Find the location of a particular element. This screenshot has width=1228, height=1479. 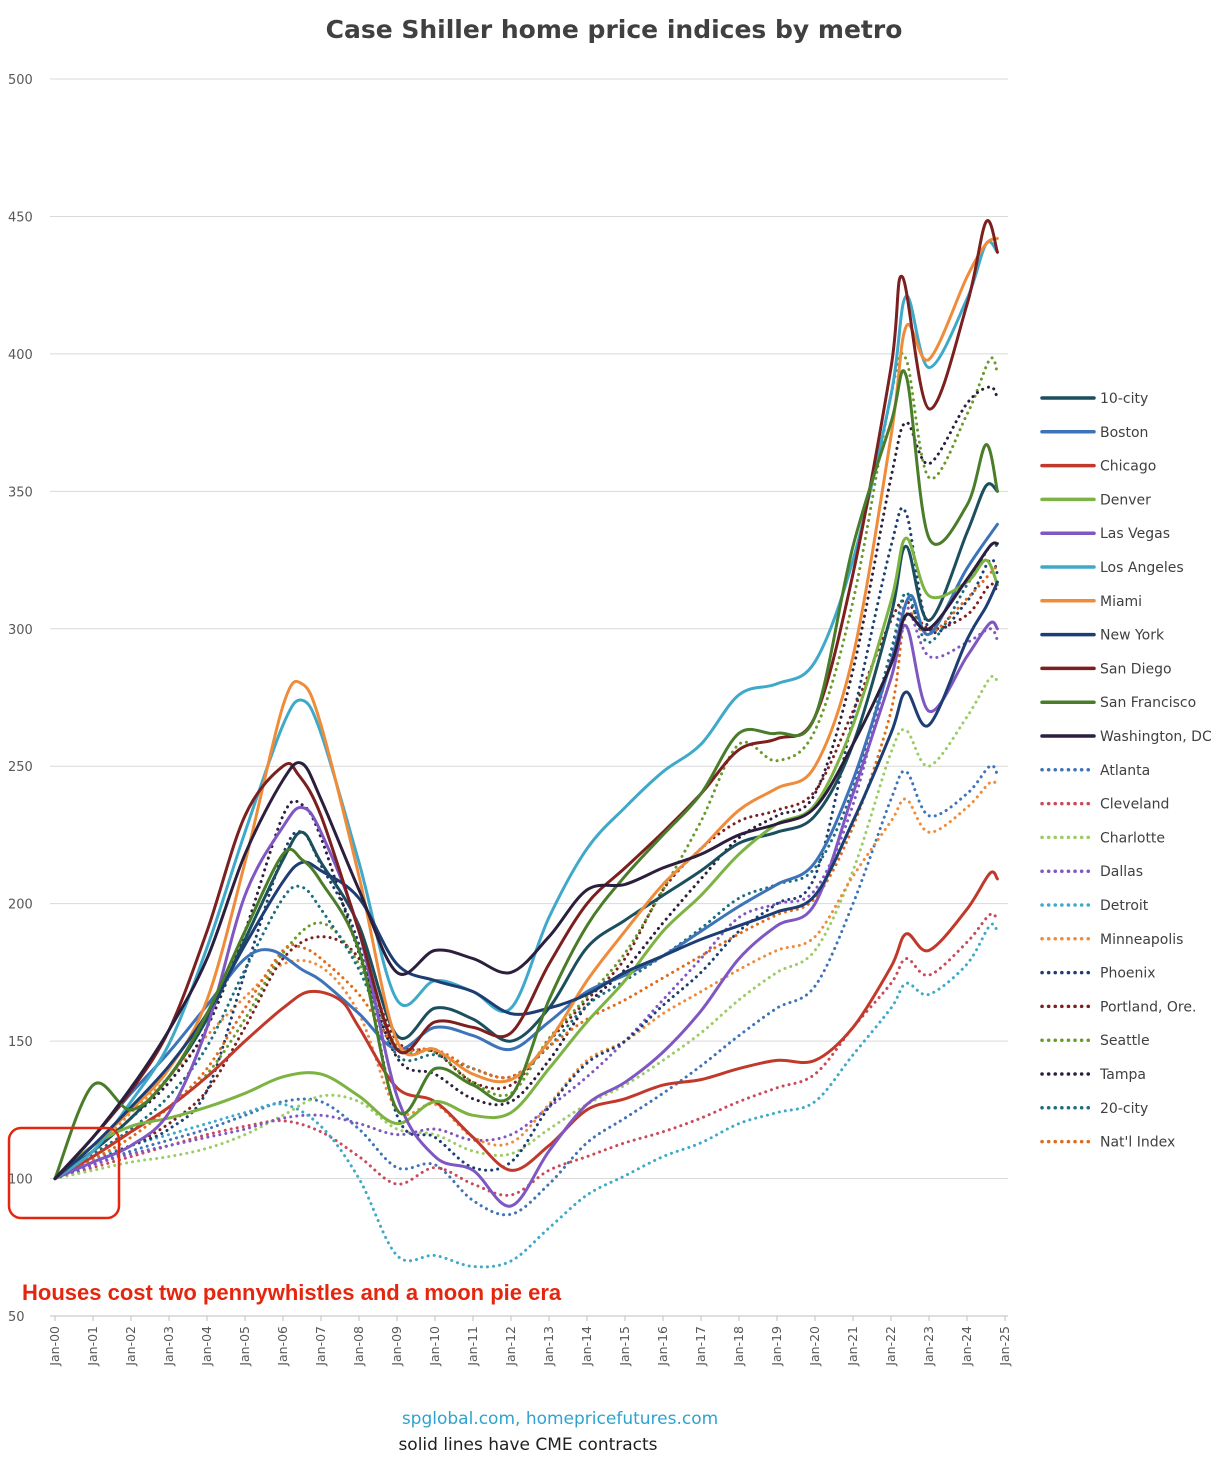

legend-item-portland-ore: Portland, Ore. is located at coordinates (1118, 1007).